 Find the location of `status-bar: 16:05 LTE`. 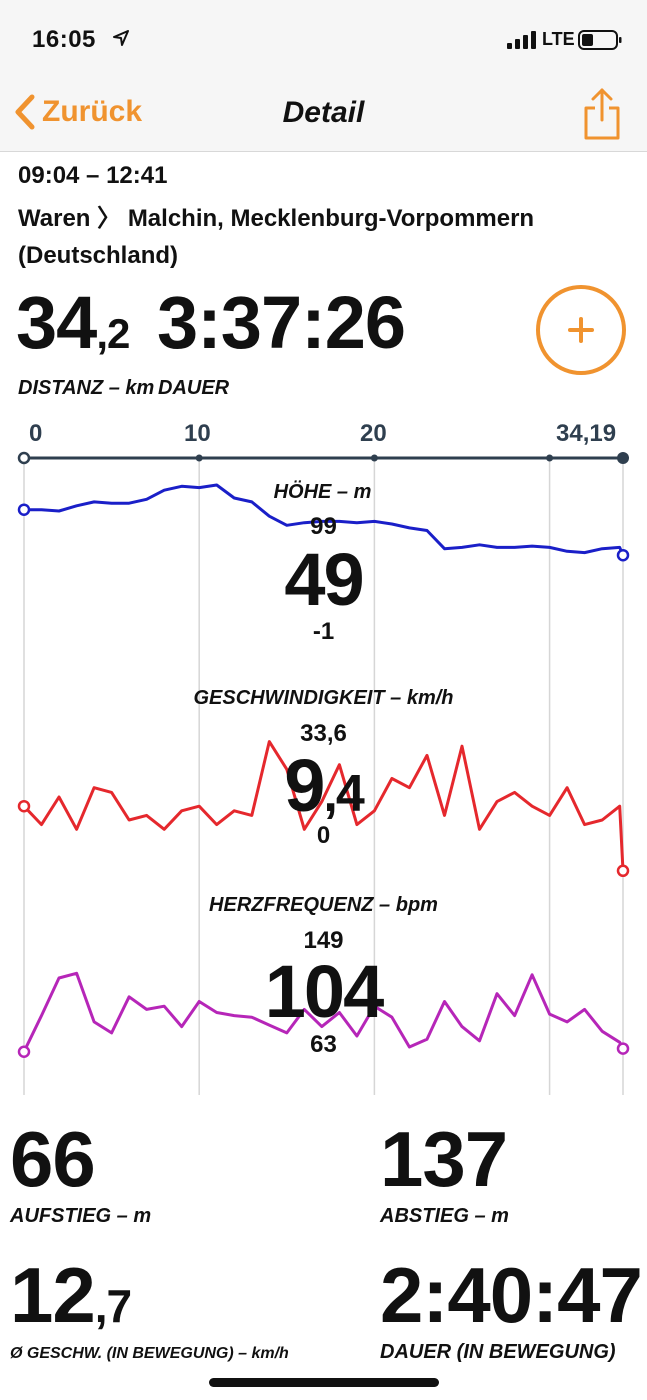

status-bar: 16:05 LTE is located at coordinates (323, 40).